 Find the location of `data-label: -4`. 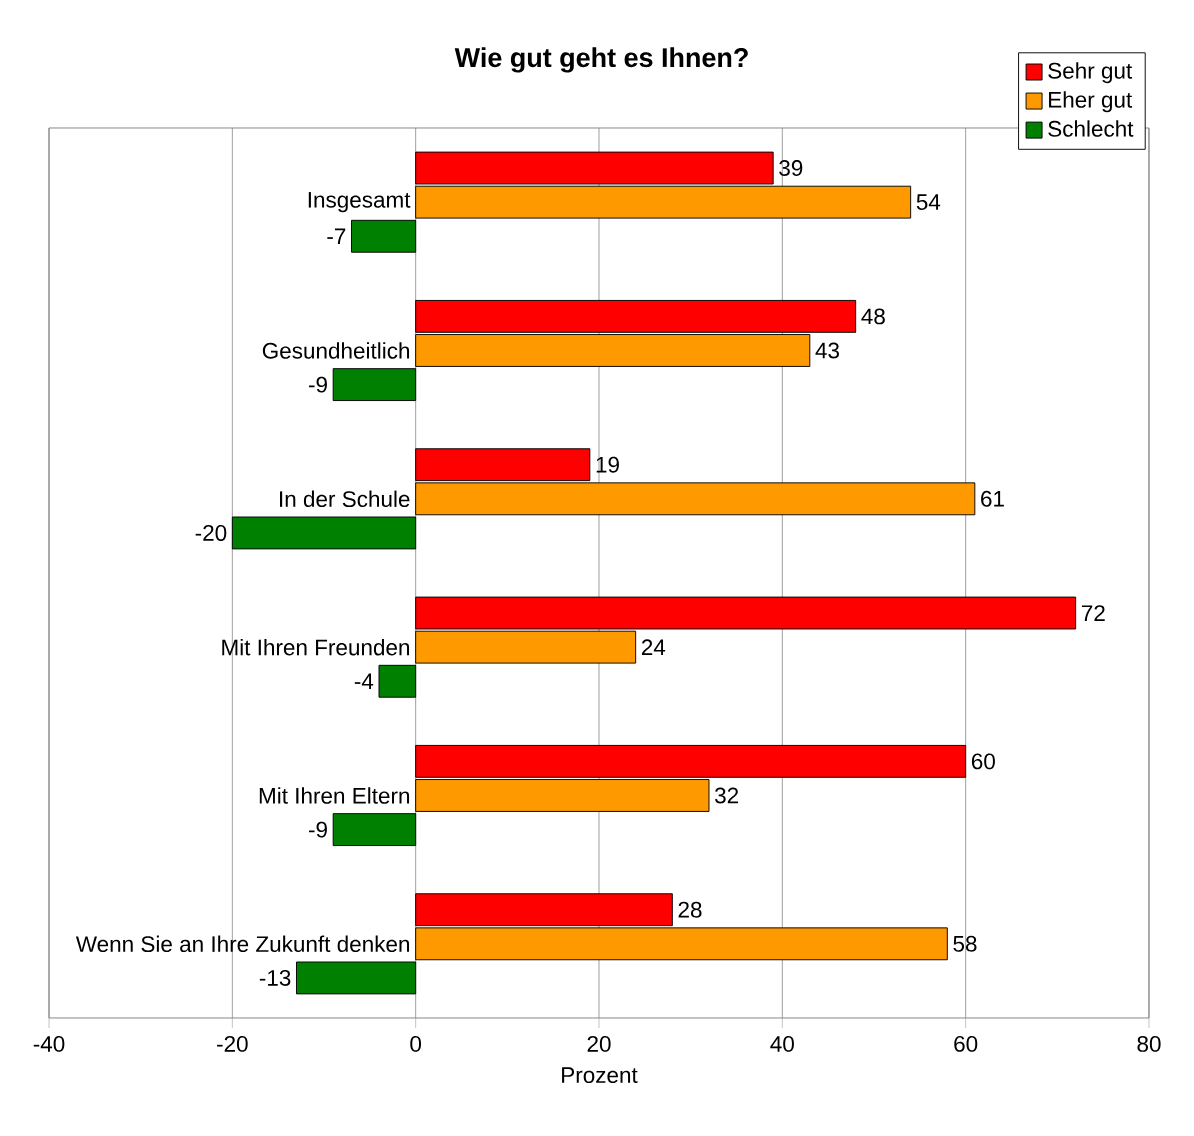

data-label: -4 is located at coordinates (364, 681).